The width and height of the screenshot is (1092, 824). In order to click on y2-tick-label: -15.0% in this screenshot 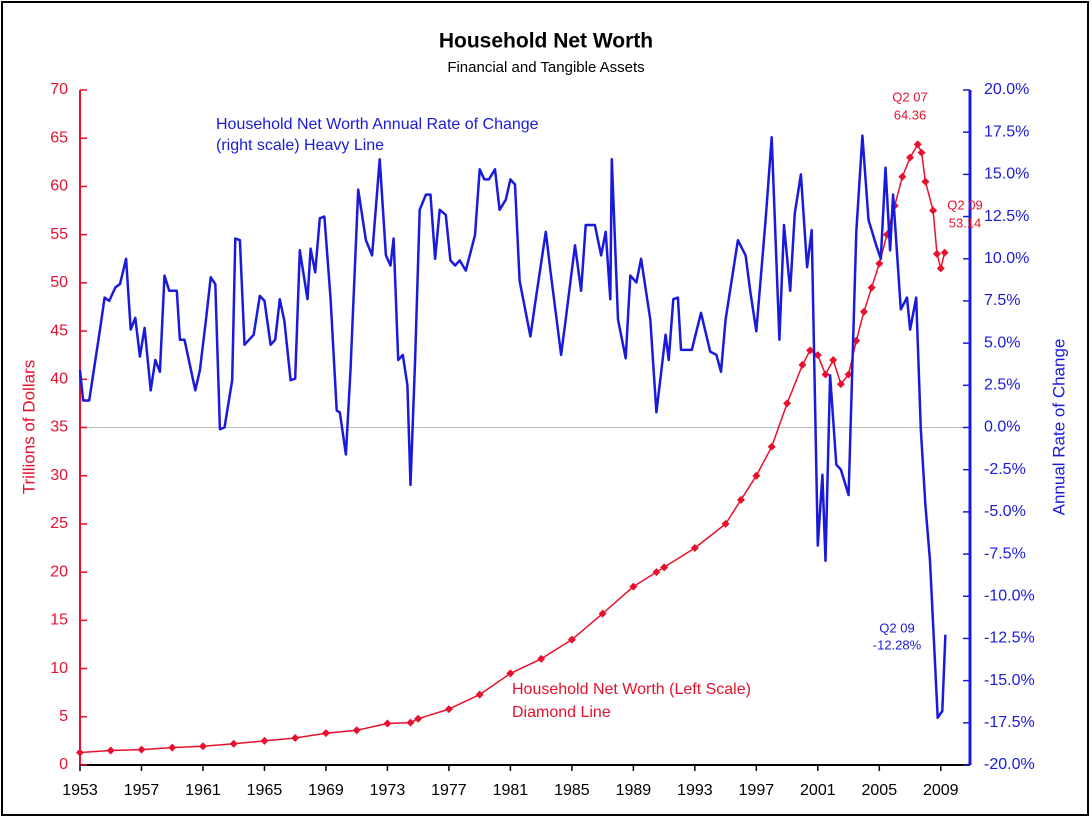, I will do `click(1009, 680)`.